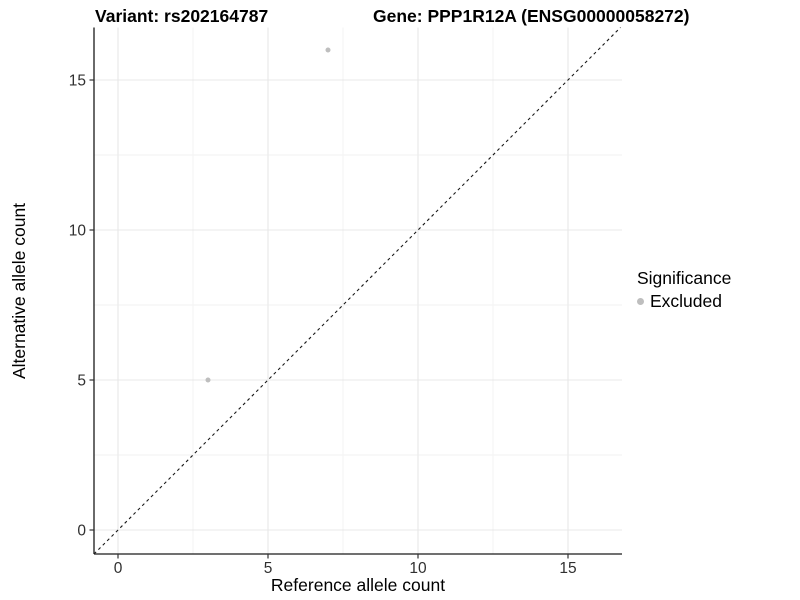  What do you see at coordinates (81, 531) in the screenshot?
I see `y-tick-label: 0` at bounding box center [81, 531].